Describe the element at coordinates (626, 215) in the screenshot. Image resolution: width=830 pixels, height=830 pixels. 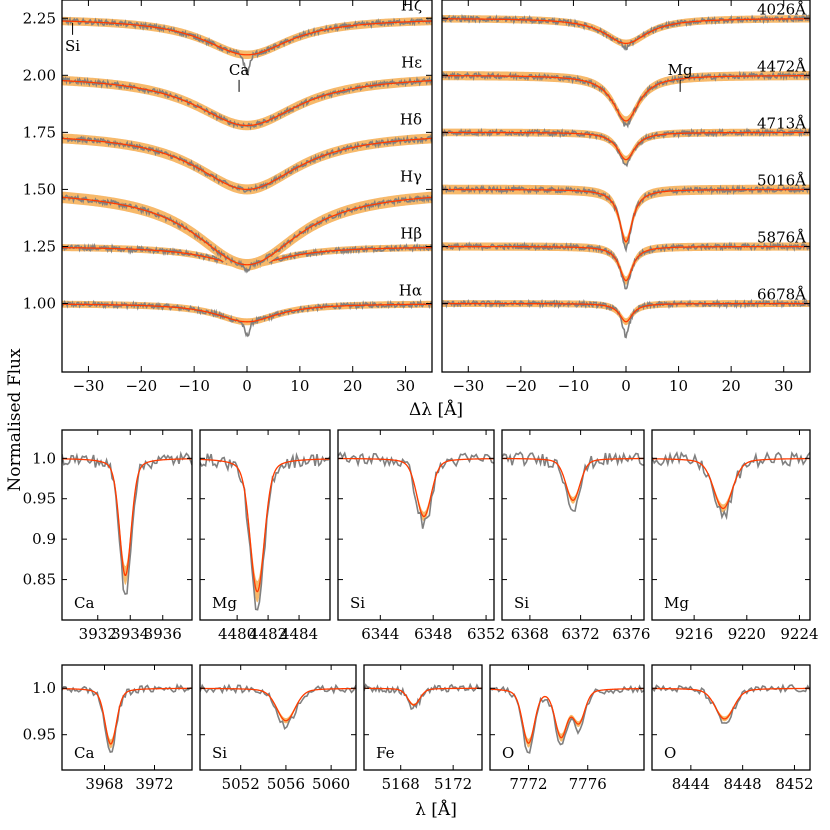
I see `model-band-5016Å` at that location.